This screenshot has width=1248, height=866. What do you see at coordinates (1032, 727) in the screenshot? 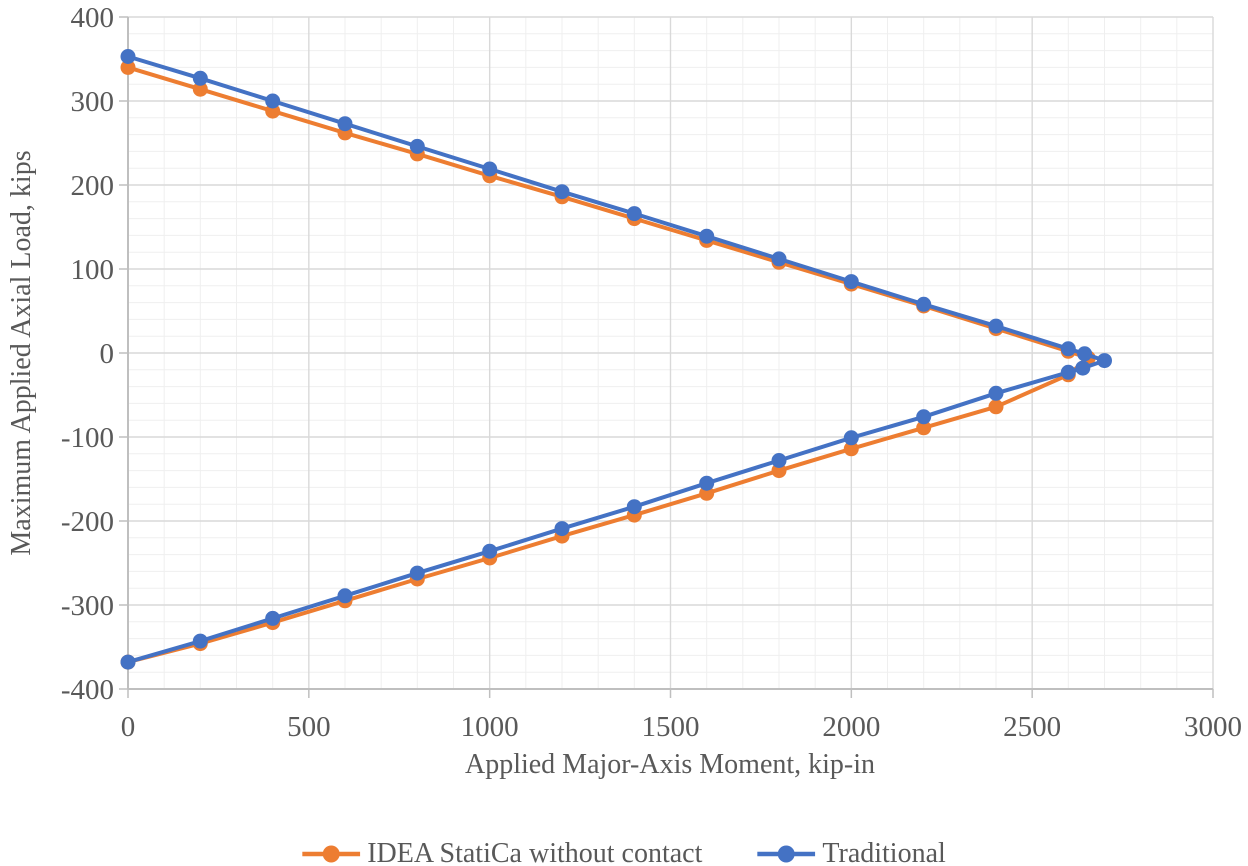
I see `x-tick-label: 2500` at bounding box center [1032, 727].